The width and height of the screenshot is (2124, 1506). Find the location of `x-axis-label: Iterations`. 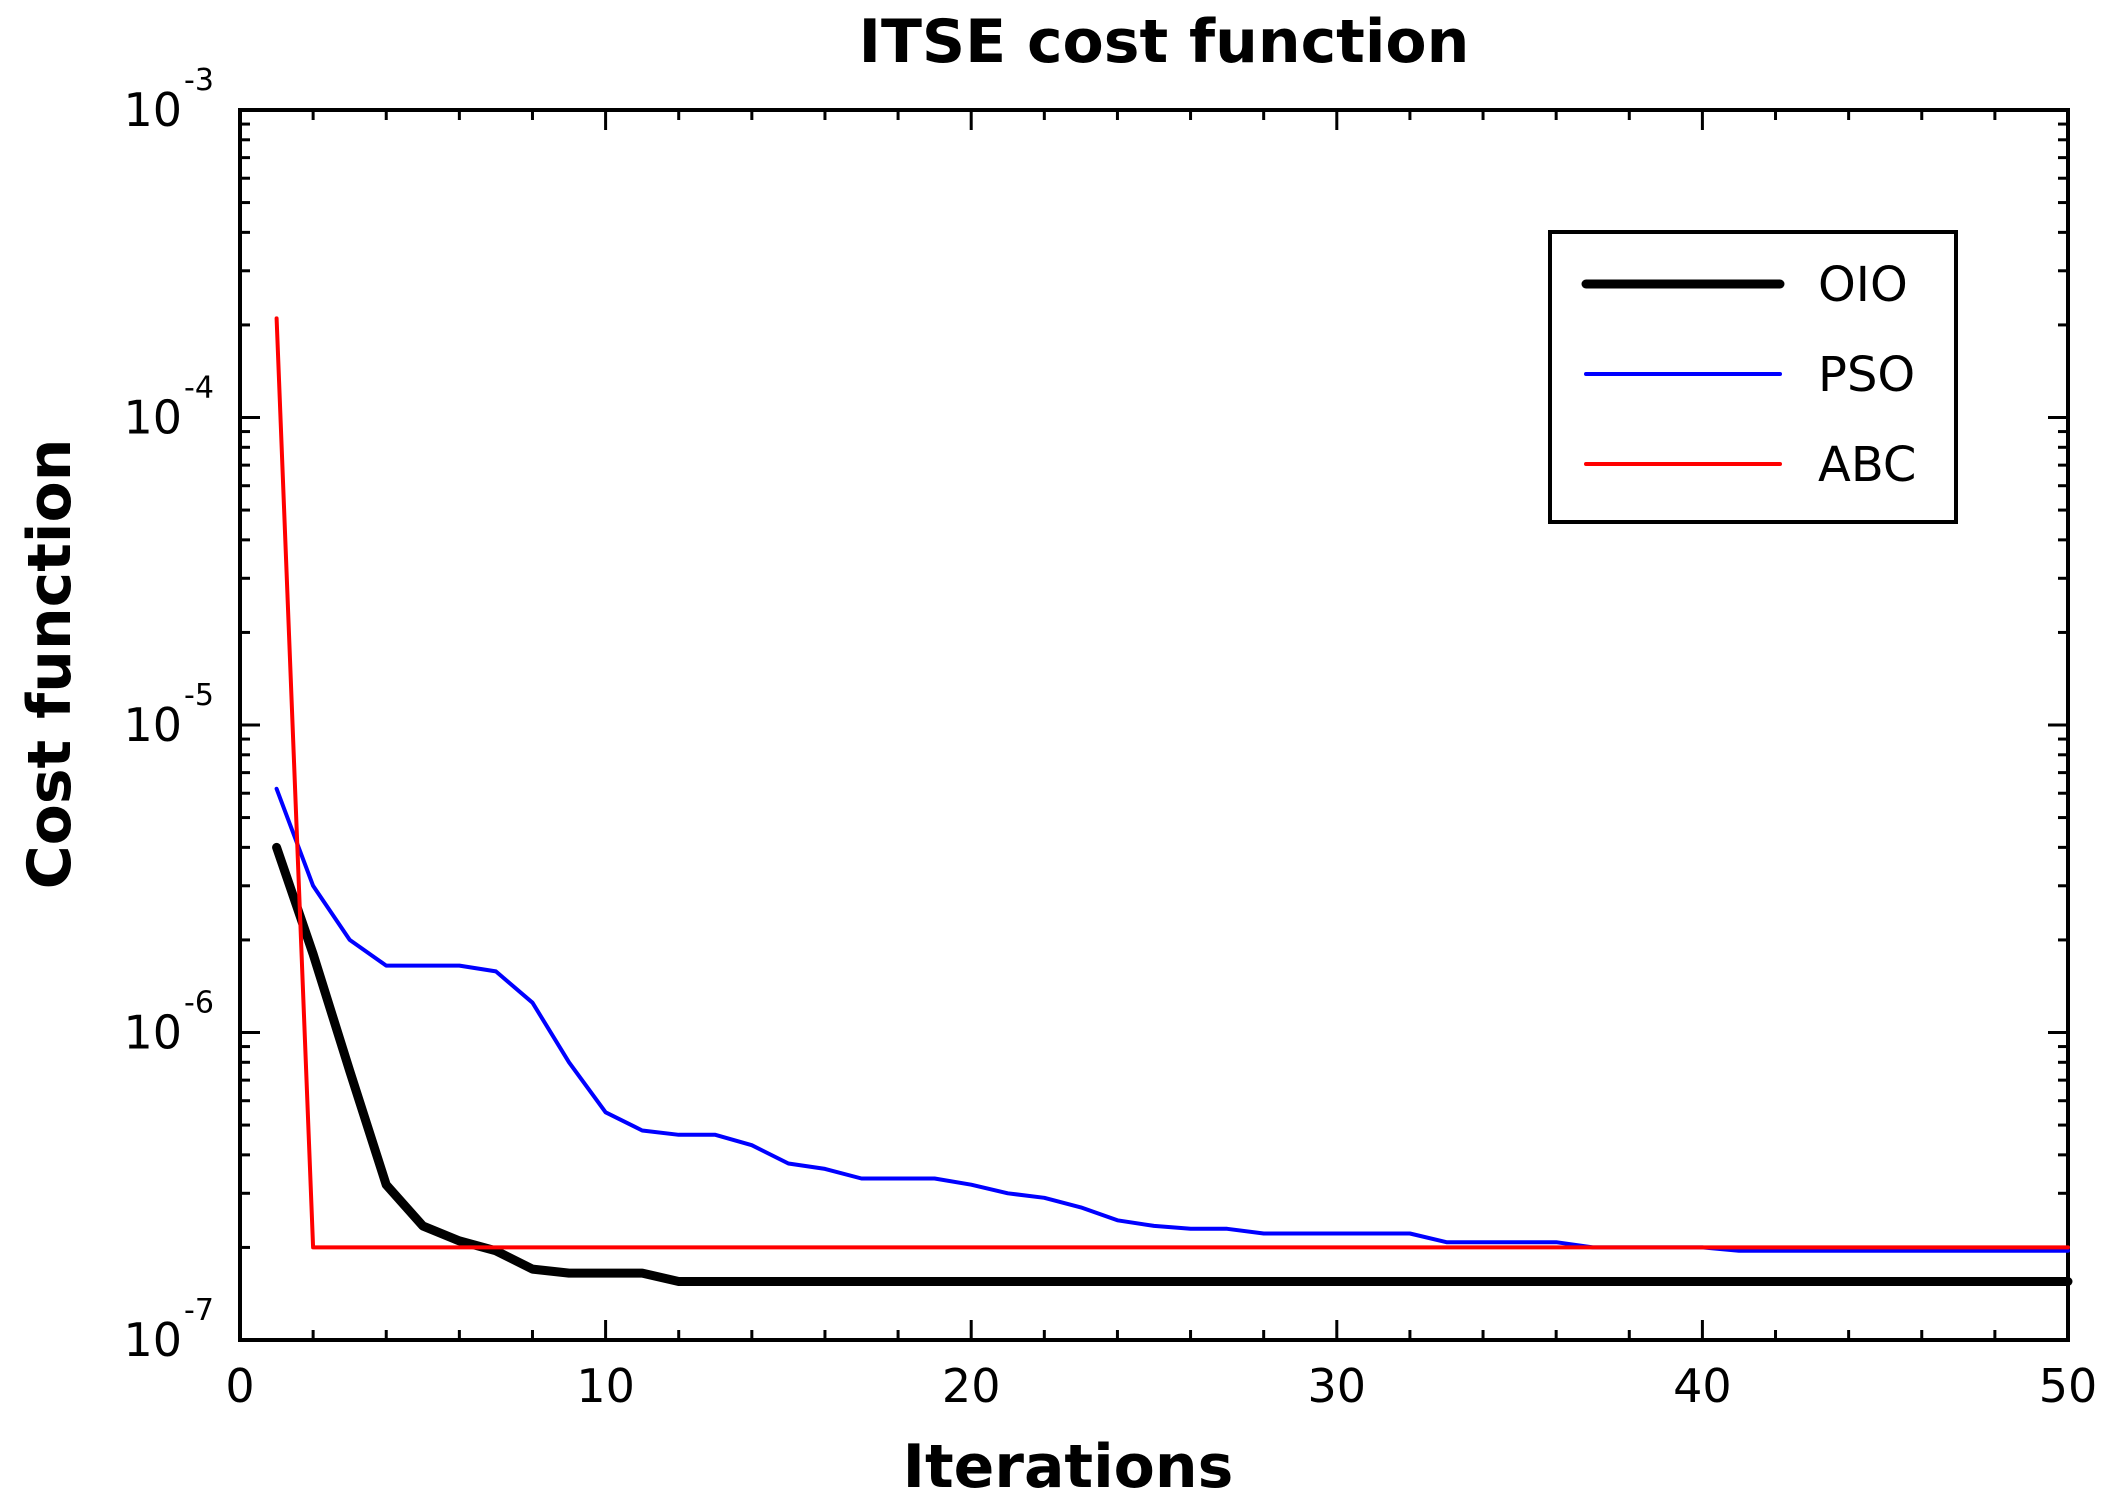

x-axis-label: Iterations is located at coordinates (1068, 1467).